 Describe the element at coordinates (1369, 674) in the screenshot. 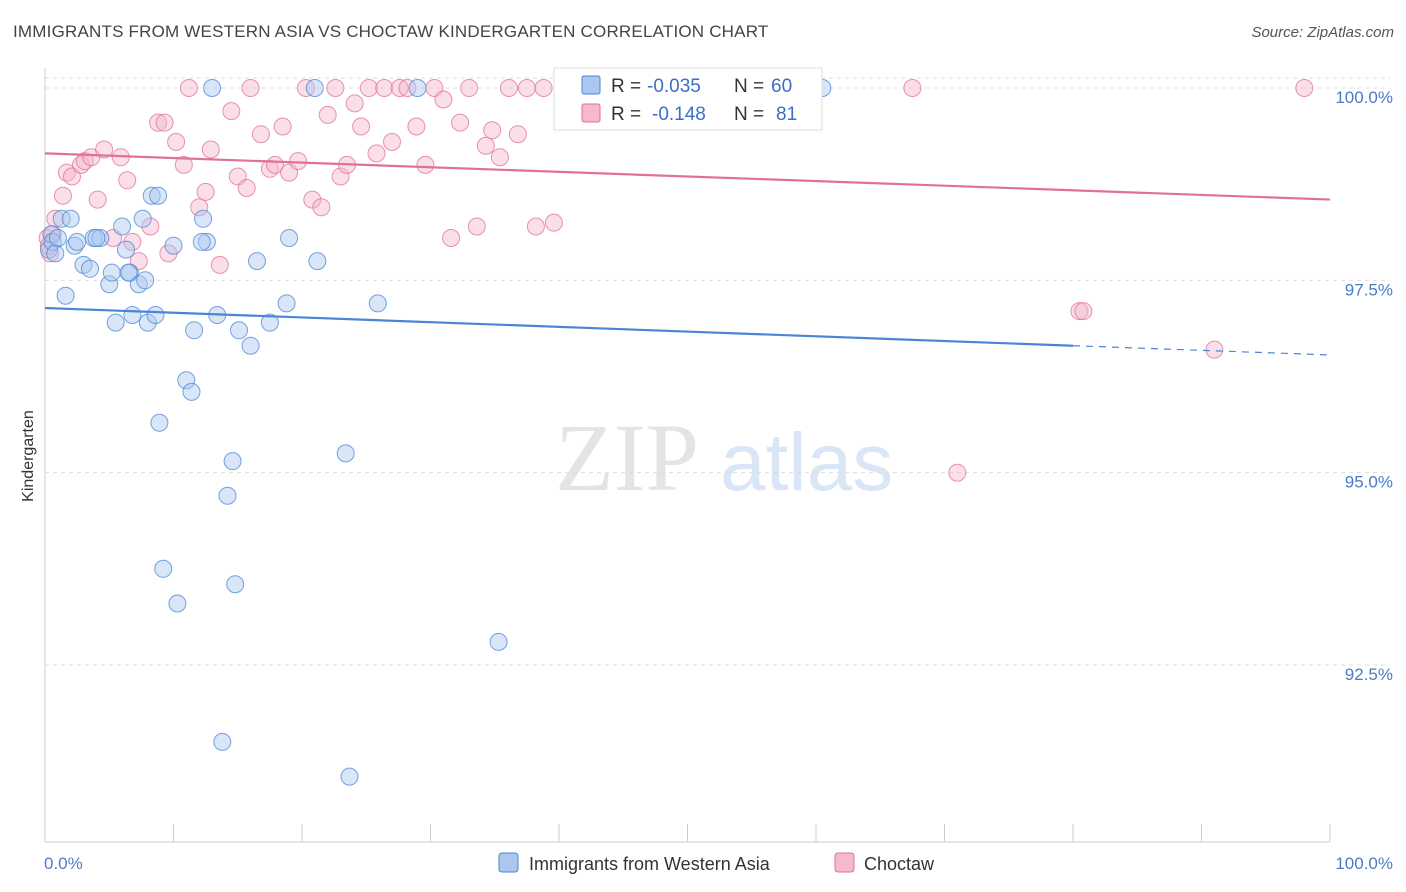

I see `y-tick-label: 92.5%` at that location.